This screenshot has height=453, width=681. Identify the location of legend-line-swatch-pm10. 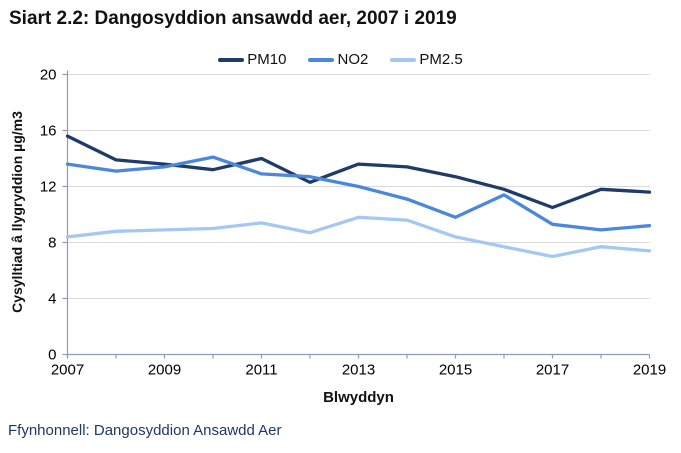
(231, 59).